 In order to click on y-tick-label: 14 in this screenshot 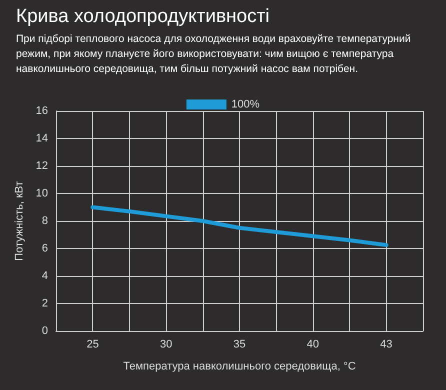, I will do `click(42, 138)`.